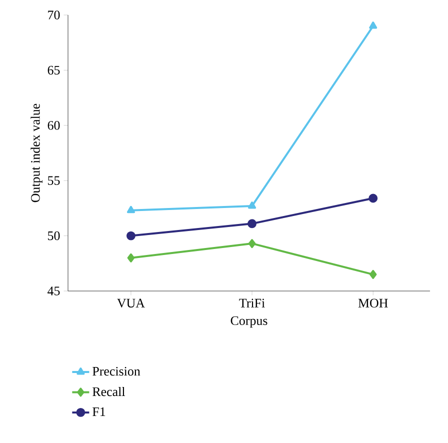 Image resolution: width=448 pixels, height=443 pixels. What do you see at coordinates (54, 125) in the screenshot?
I see `y-tick-label: 60` at bounding box center [54, 125].